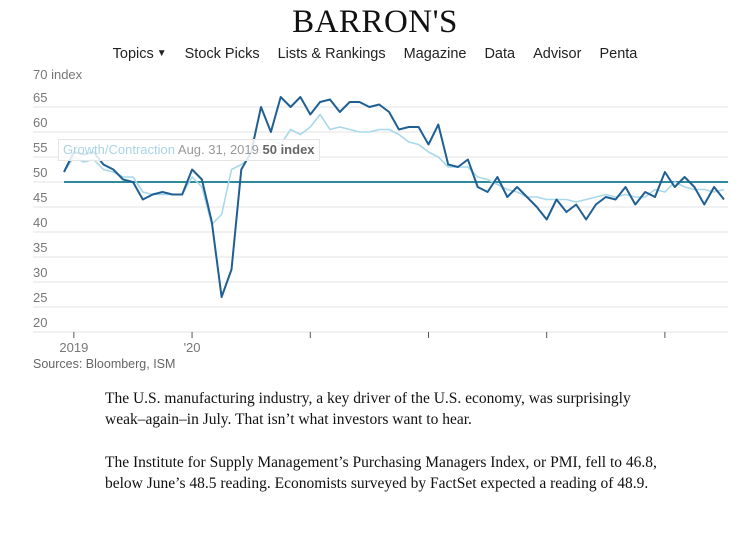 The width and height of the screenshot is (750, 533). What do you see at coordinates (192, 347) in the screenshot?
I see `x-tick-label: '20` at bounding box center [192, 347].